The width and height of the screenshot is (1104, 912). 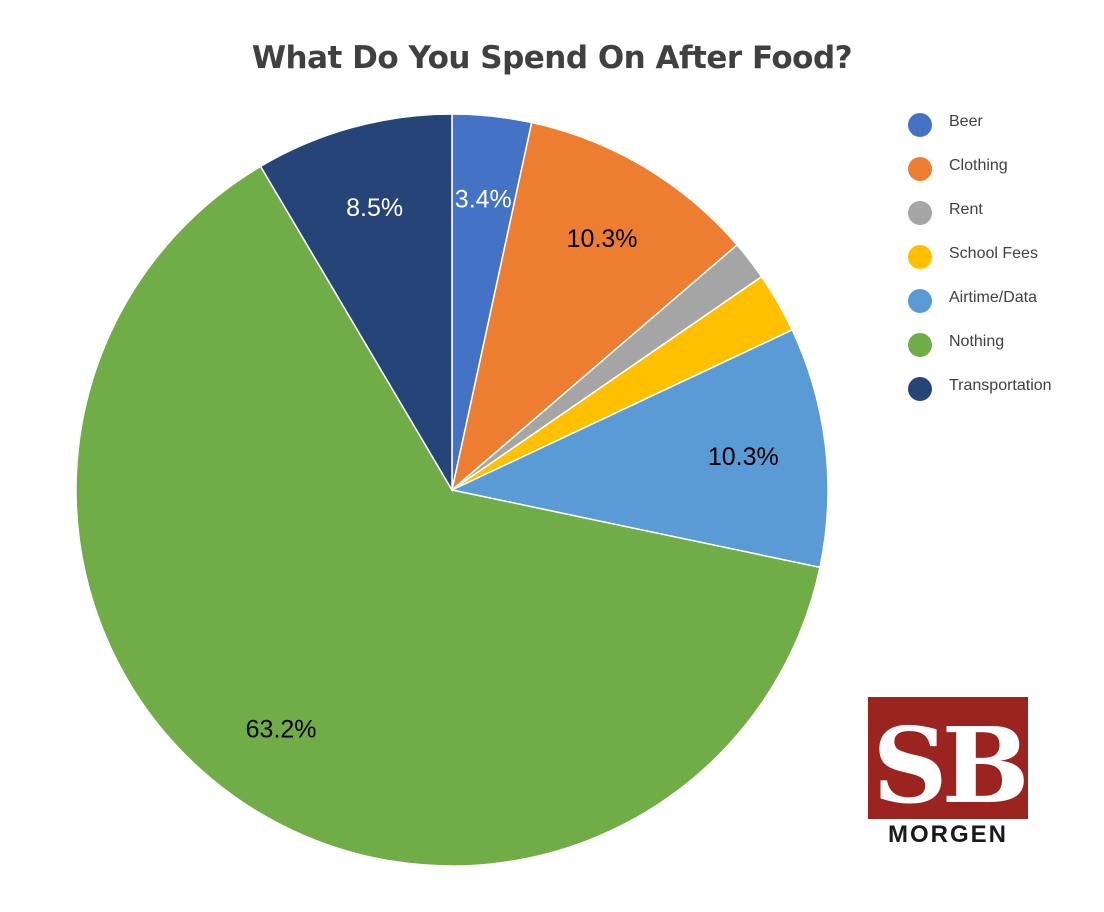 What do you see at coordinates (977, 341) in the screenshot?
I see `legend-label: Nothing` at bounding box center [977, 341].